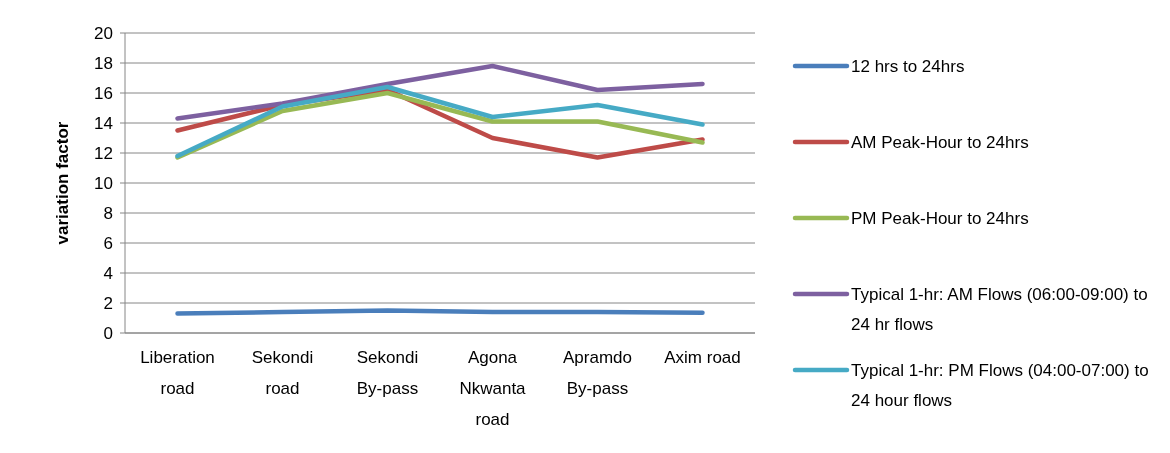  What do you see at coordinates (597, 373) in the screenshot?
I see `x-tick-label: Apramdo By-pass` at bounding box center [597, 373].